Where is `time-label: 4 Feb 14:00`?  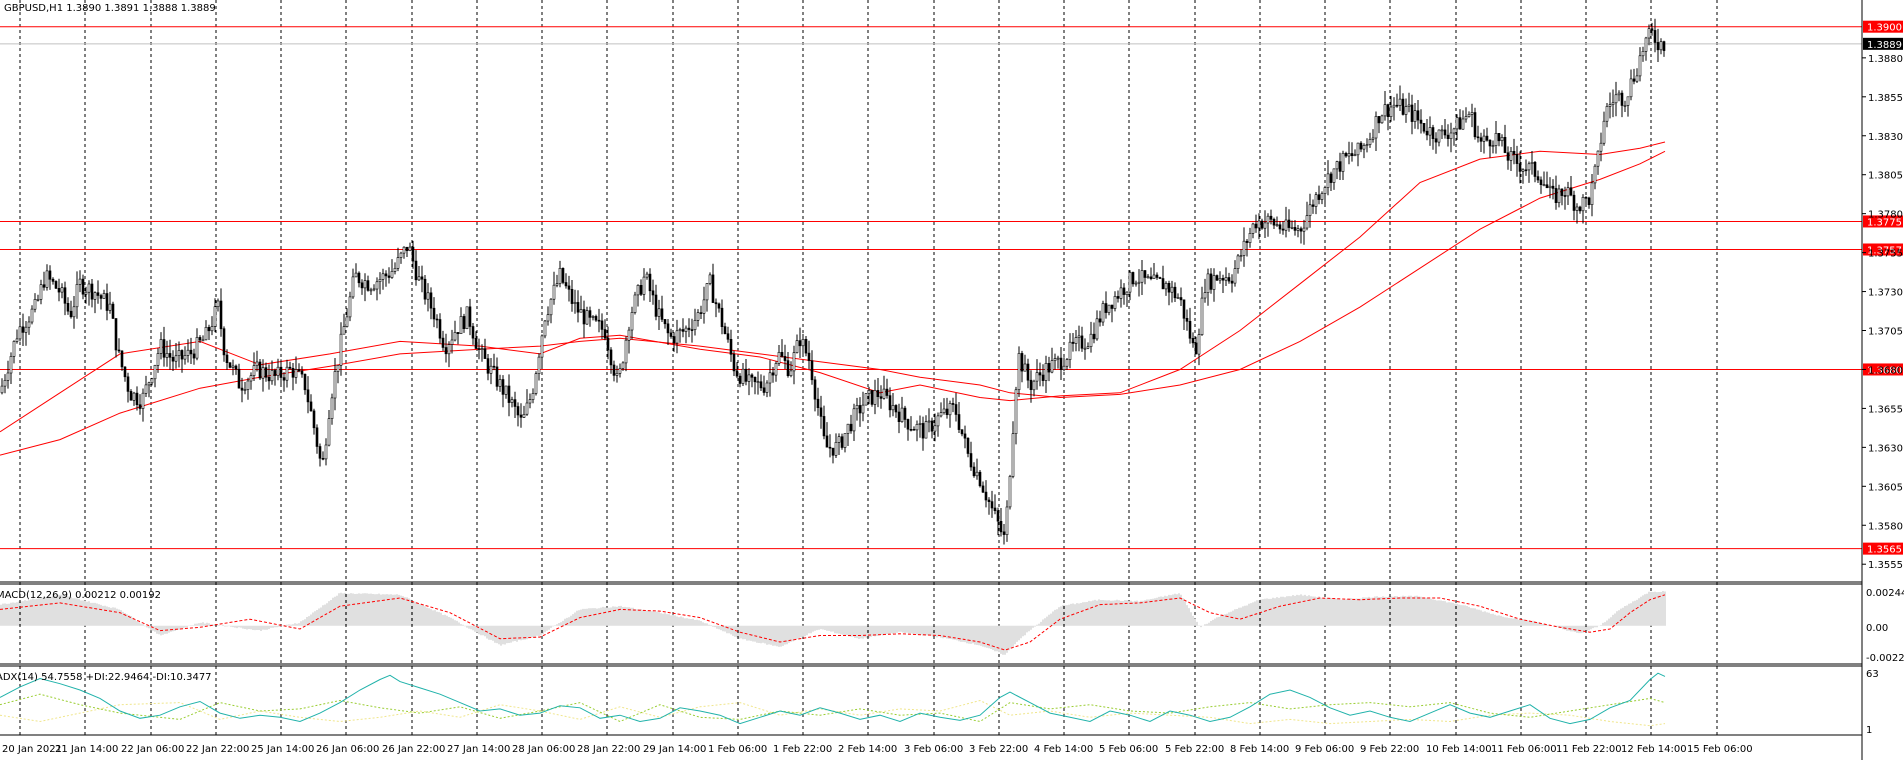
time-label: 4 Feb 14:00 is located at coordinates (1063, 749).